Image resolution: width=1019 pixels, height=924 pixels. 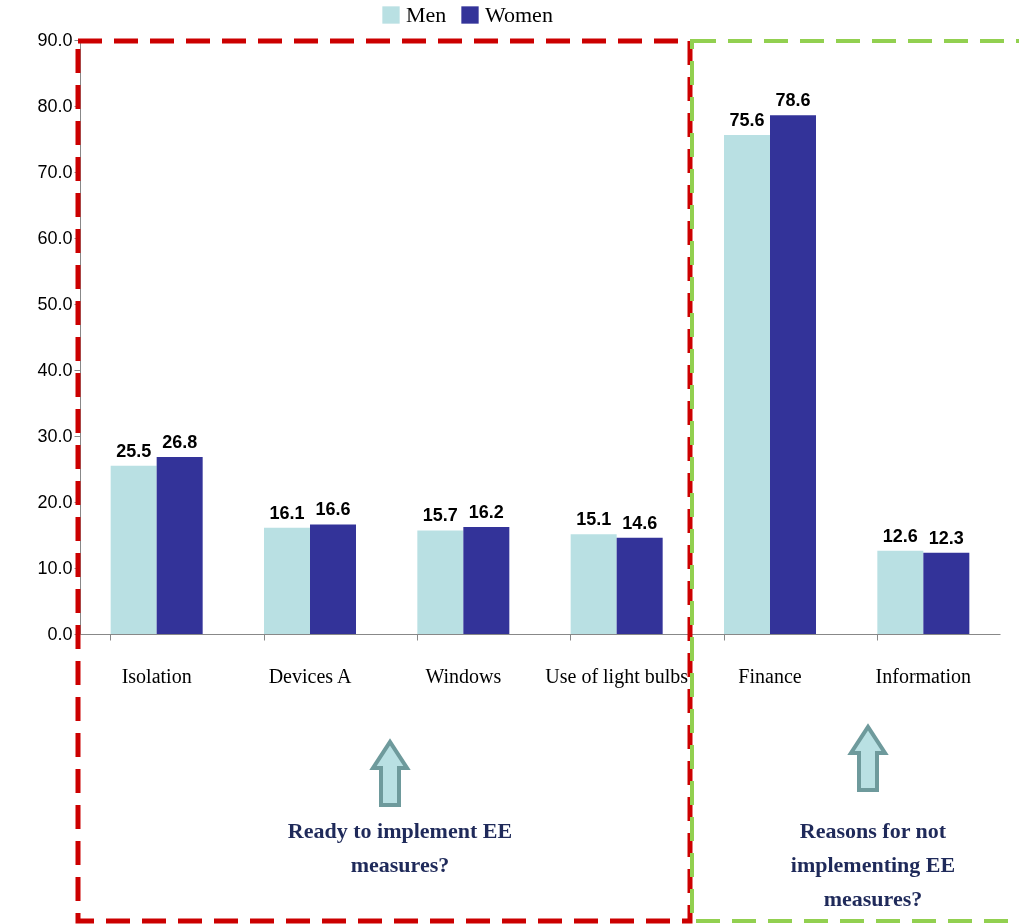 I want to click on x-tick-label: Information, so click(x=923, y=675).